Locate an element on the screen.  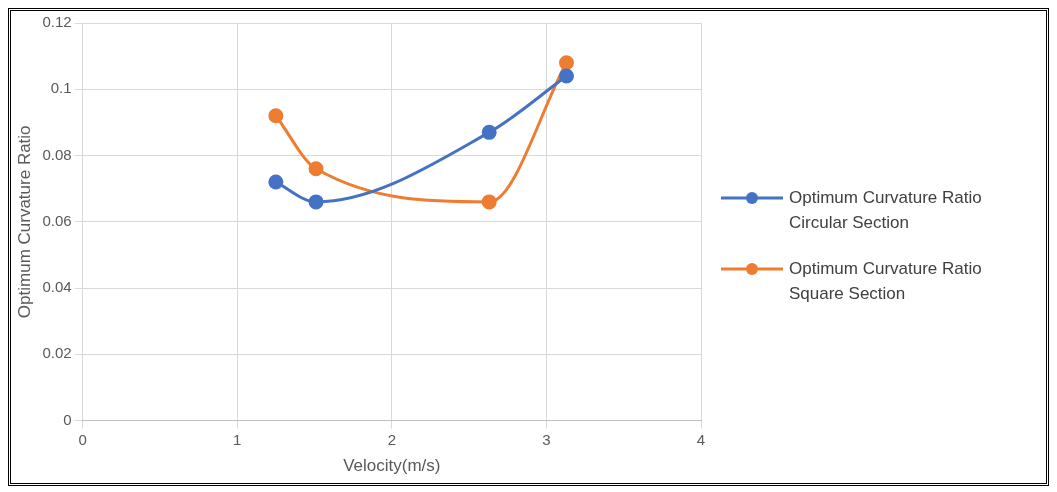
y-tick-label: 0.12 is located at coordinates (57, 22).